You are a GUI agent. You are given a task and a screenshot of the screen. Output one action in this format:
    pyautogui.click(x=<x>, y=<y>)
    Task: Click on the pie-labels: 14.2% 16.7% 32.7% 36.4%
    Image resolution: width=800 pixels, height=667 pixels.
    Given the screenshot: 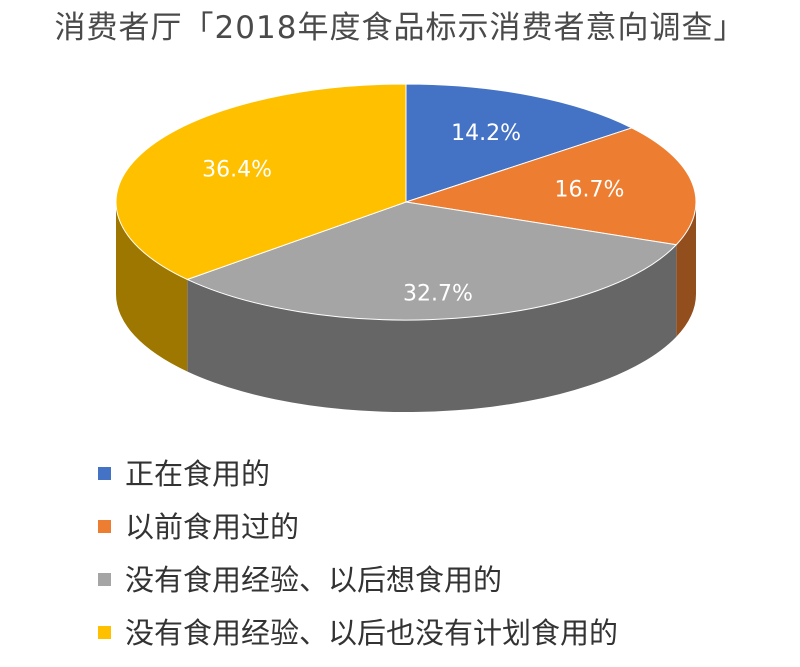 What is the action you would take?
    pyautogui.click(x=413, y=214)
    